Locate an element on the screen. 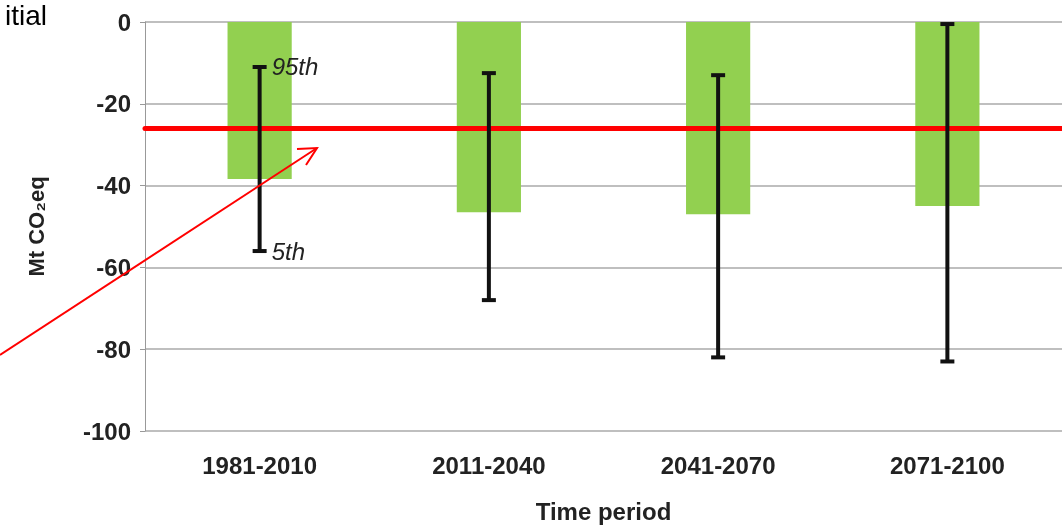  y-tick-label: 0 is located at coordinates (124, 22).